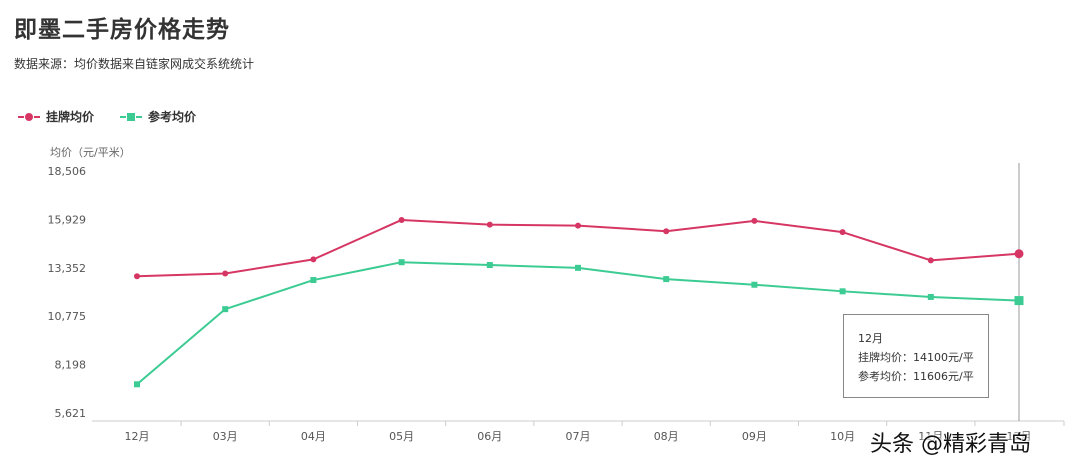 Image resolution: width=1080 pixels, height=472 pixels. I want to click on chart-subtitle: 数据来源：均价数据来自链家网成交系统统计, so click(134, 64).